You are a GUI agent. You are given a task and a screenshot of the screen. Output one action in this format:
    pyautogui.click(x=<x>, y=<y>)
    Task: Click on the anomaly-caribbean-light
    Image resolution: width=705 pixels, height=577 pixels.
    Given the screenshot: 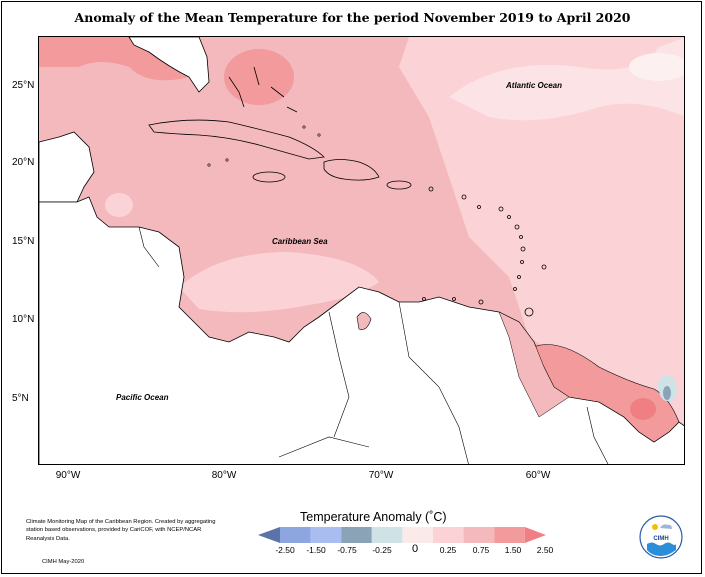 What is the action you would take?
    pyautogui.click(x=279, y=282)
    